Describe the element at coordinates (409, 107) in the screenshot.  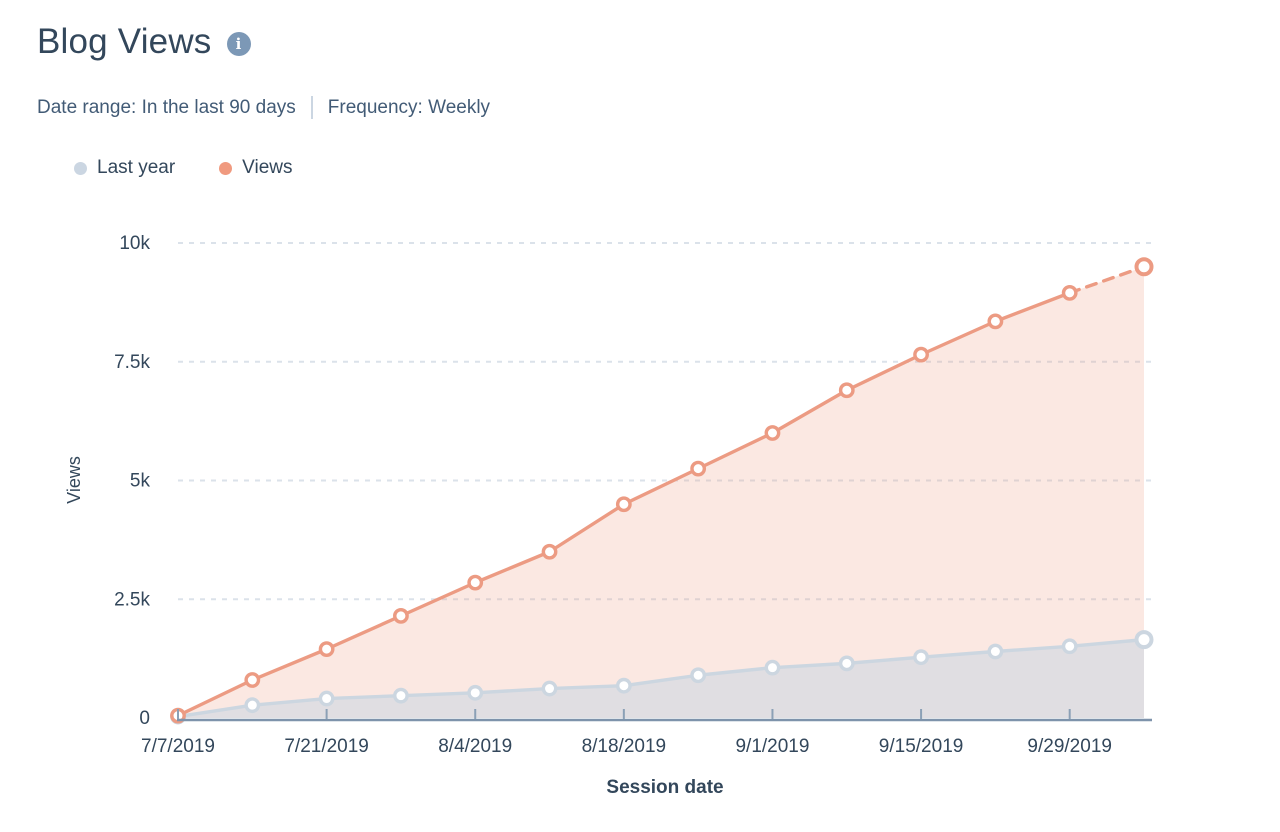
I see `frequency-label: Frequency: Weekly` at that location.